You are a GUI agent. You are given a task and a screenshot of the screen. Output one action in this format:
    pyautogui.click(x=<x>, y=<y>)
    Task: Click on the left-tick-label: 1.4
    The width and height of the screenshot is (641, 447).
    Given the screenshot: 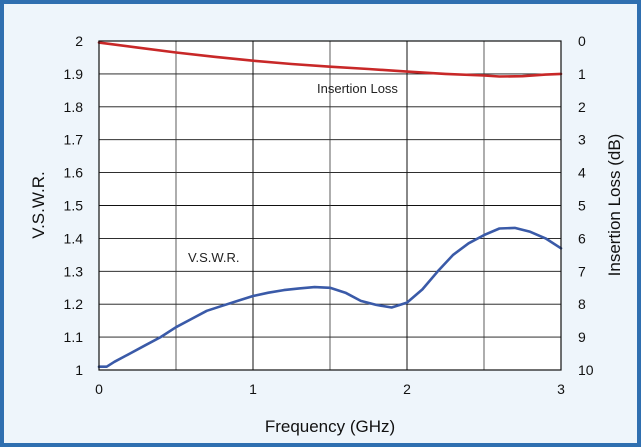 What is the action you would take?
    pyautogui.click(x=74, y=238)
    